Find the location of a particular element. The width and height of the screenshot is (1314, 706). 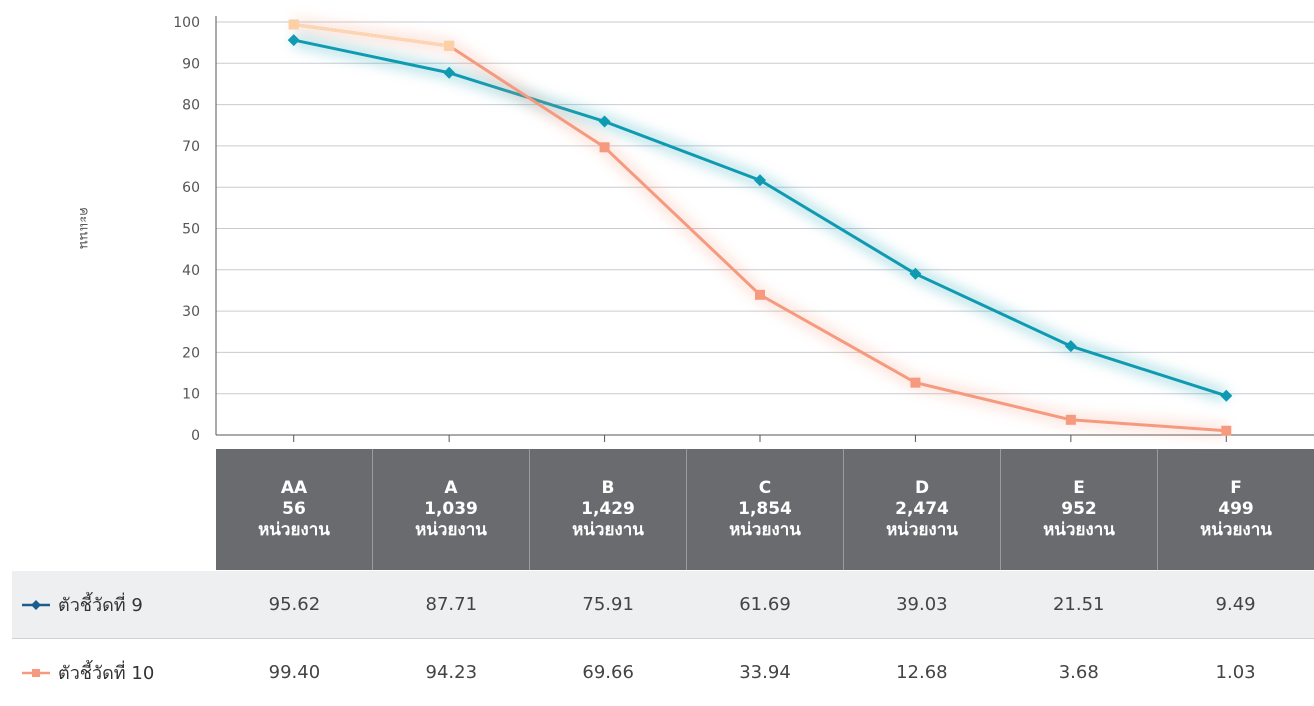

y-tick-label: 60 is located at coordinates (191, 188).